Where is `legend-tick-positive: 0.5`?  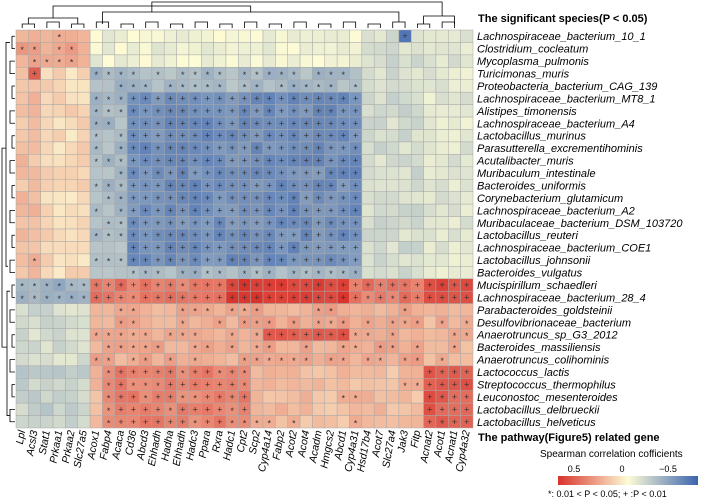 legend-tick-positive: 0.5 is located at coordinates (574, 469).